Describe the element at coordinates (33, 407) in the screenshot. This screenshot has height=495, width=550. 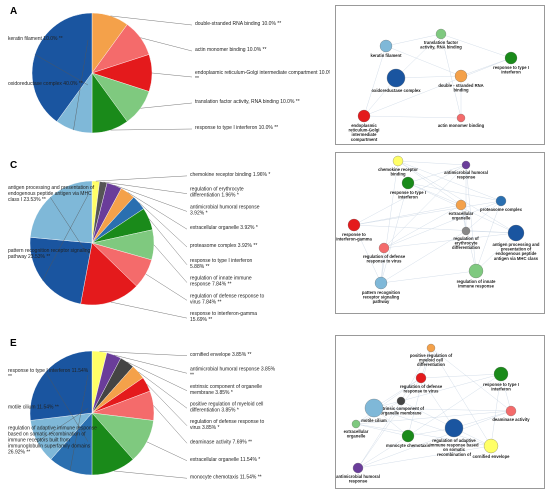
I see `pie-label: motile cilium 11.54% **` at that location.